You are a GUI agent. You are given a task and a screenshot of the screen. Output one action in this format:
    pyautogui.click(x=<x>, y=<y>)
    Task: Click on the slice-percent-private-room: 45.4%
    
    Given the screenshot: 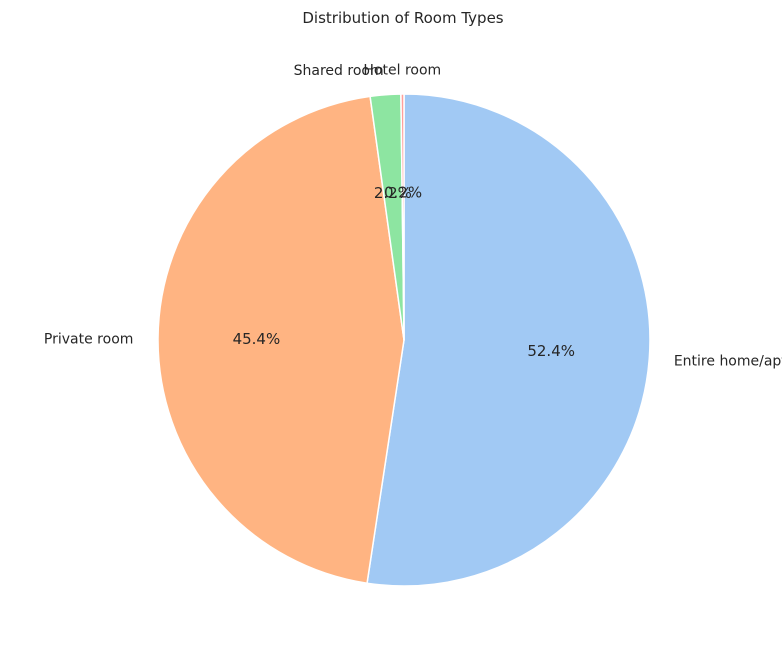 What is the action you would take?
    pyautogui.click(x=257, y=339)
    